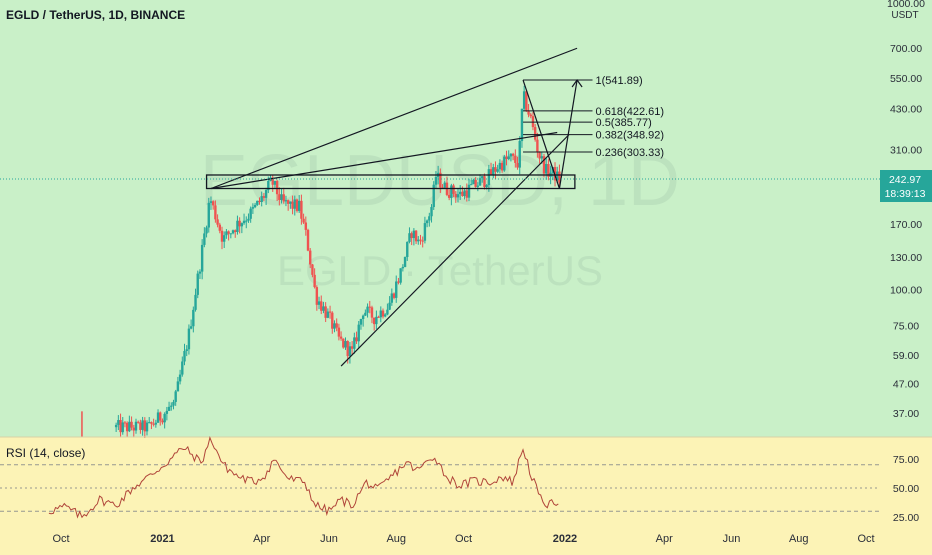 The height and width of the screenshot is (555, 932). I want to click on time-axis: Oct 2021 Apr Jun Aug Oct 2022 Apr Jun Aug Oct, so click(463, 539).